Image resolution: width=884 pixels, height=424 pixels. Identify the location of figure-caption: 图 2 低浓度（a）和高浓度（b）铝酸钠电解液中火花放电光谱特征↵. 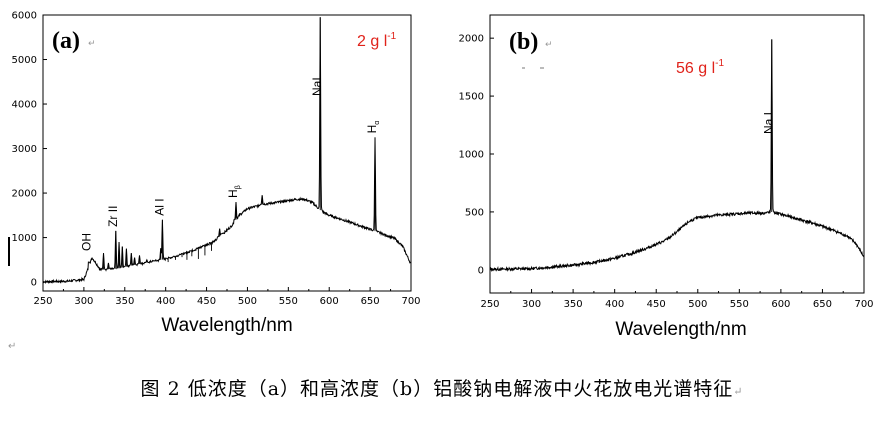
(442, 387).